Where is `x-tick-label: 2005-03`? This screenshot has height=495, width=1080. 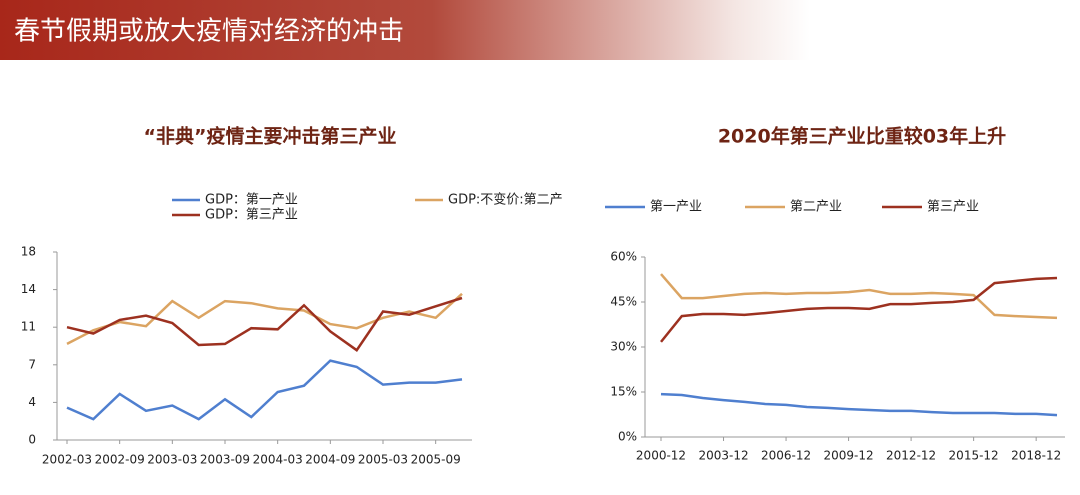 x-tick-label: 2005-03 is located at coordinates (383, 460).